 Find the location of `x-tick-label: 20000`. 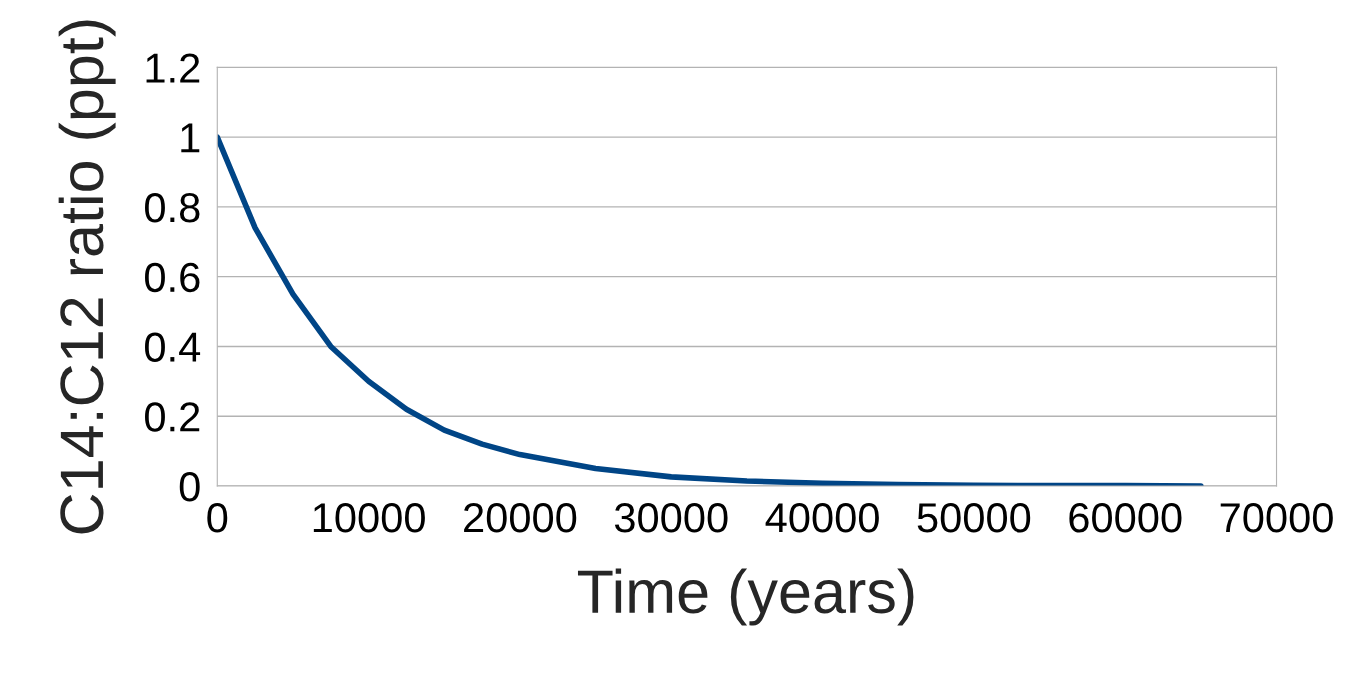

x-tick-label: 20000 is located at coordinates (520, 518).